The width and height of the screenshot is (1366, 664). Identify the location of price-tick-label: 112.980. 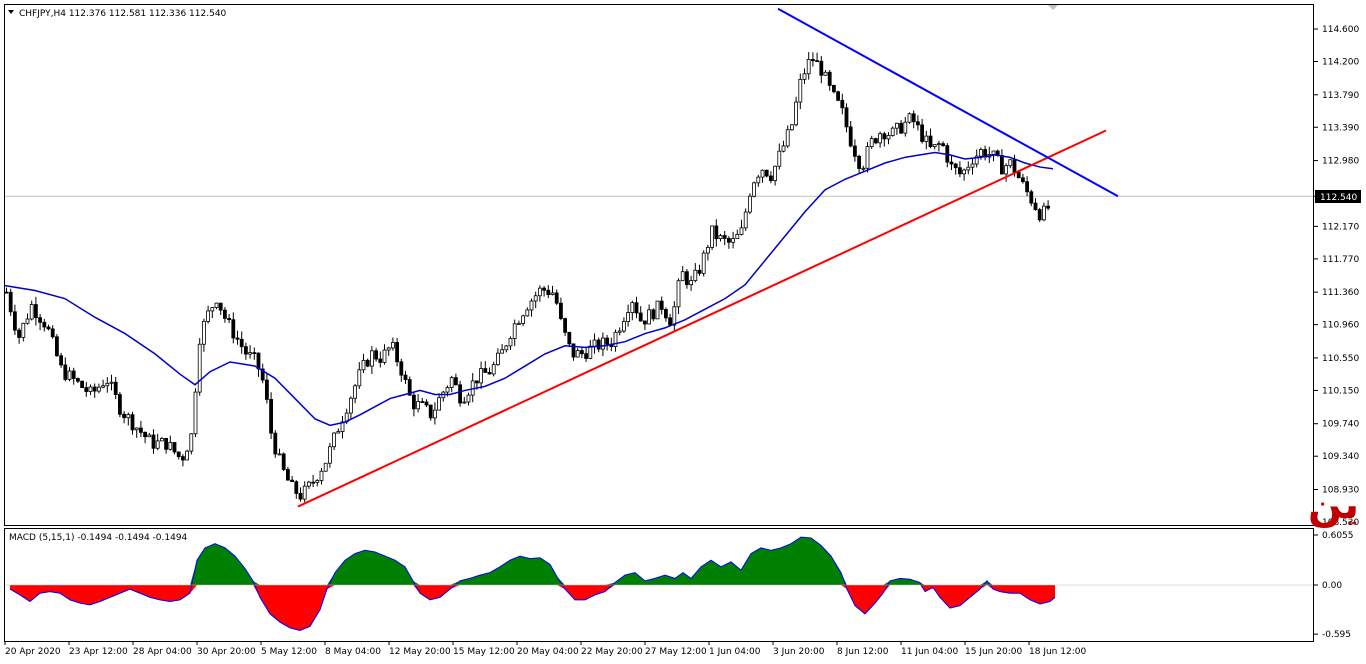
(1340, 162).